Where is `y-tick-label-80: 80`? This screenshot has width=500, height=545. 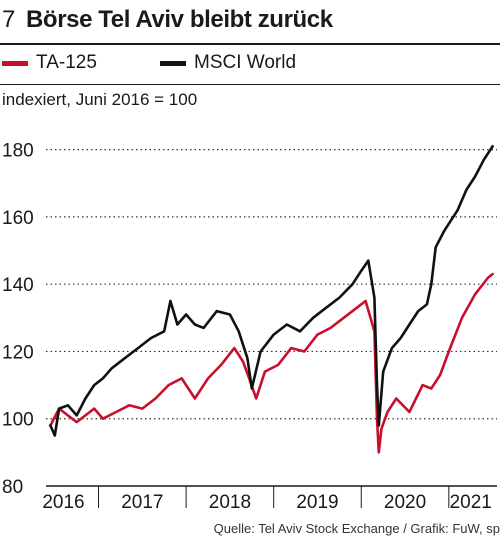 y-tick-label-80: 80 is located at coordinates (12, 487).